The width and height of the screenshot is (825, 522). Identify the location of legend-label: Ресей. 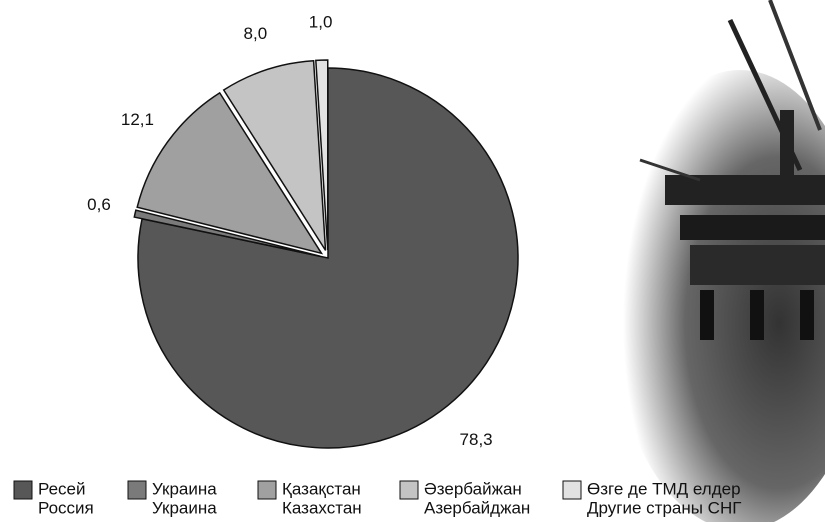
(62, 488).